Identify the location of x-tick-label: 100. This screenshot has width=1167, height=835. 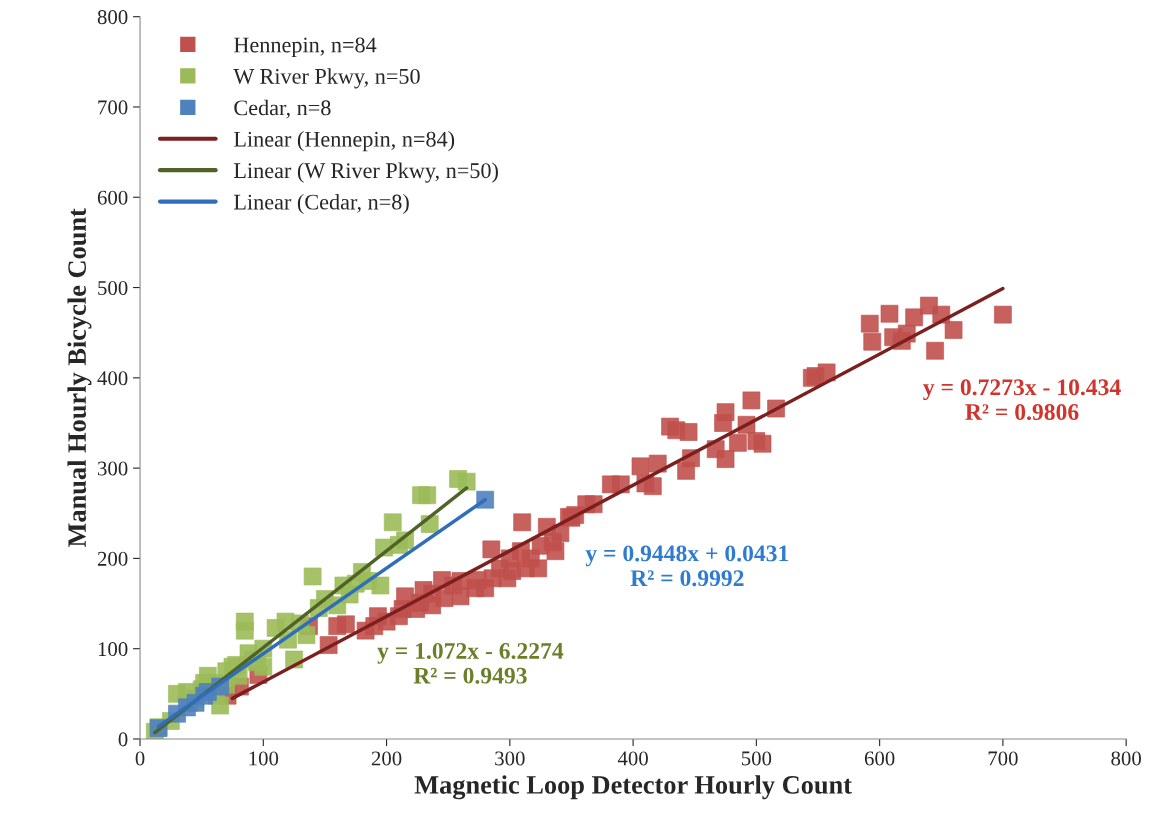
(264, 758).